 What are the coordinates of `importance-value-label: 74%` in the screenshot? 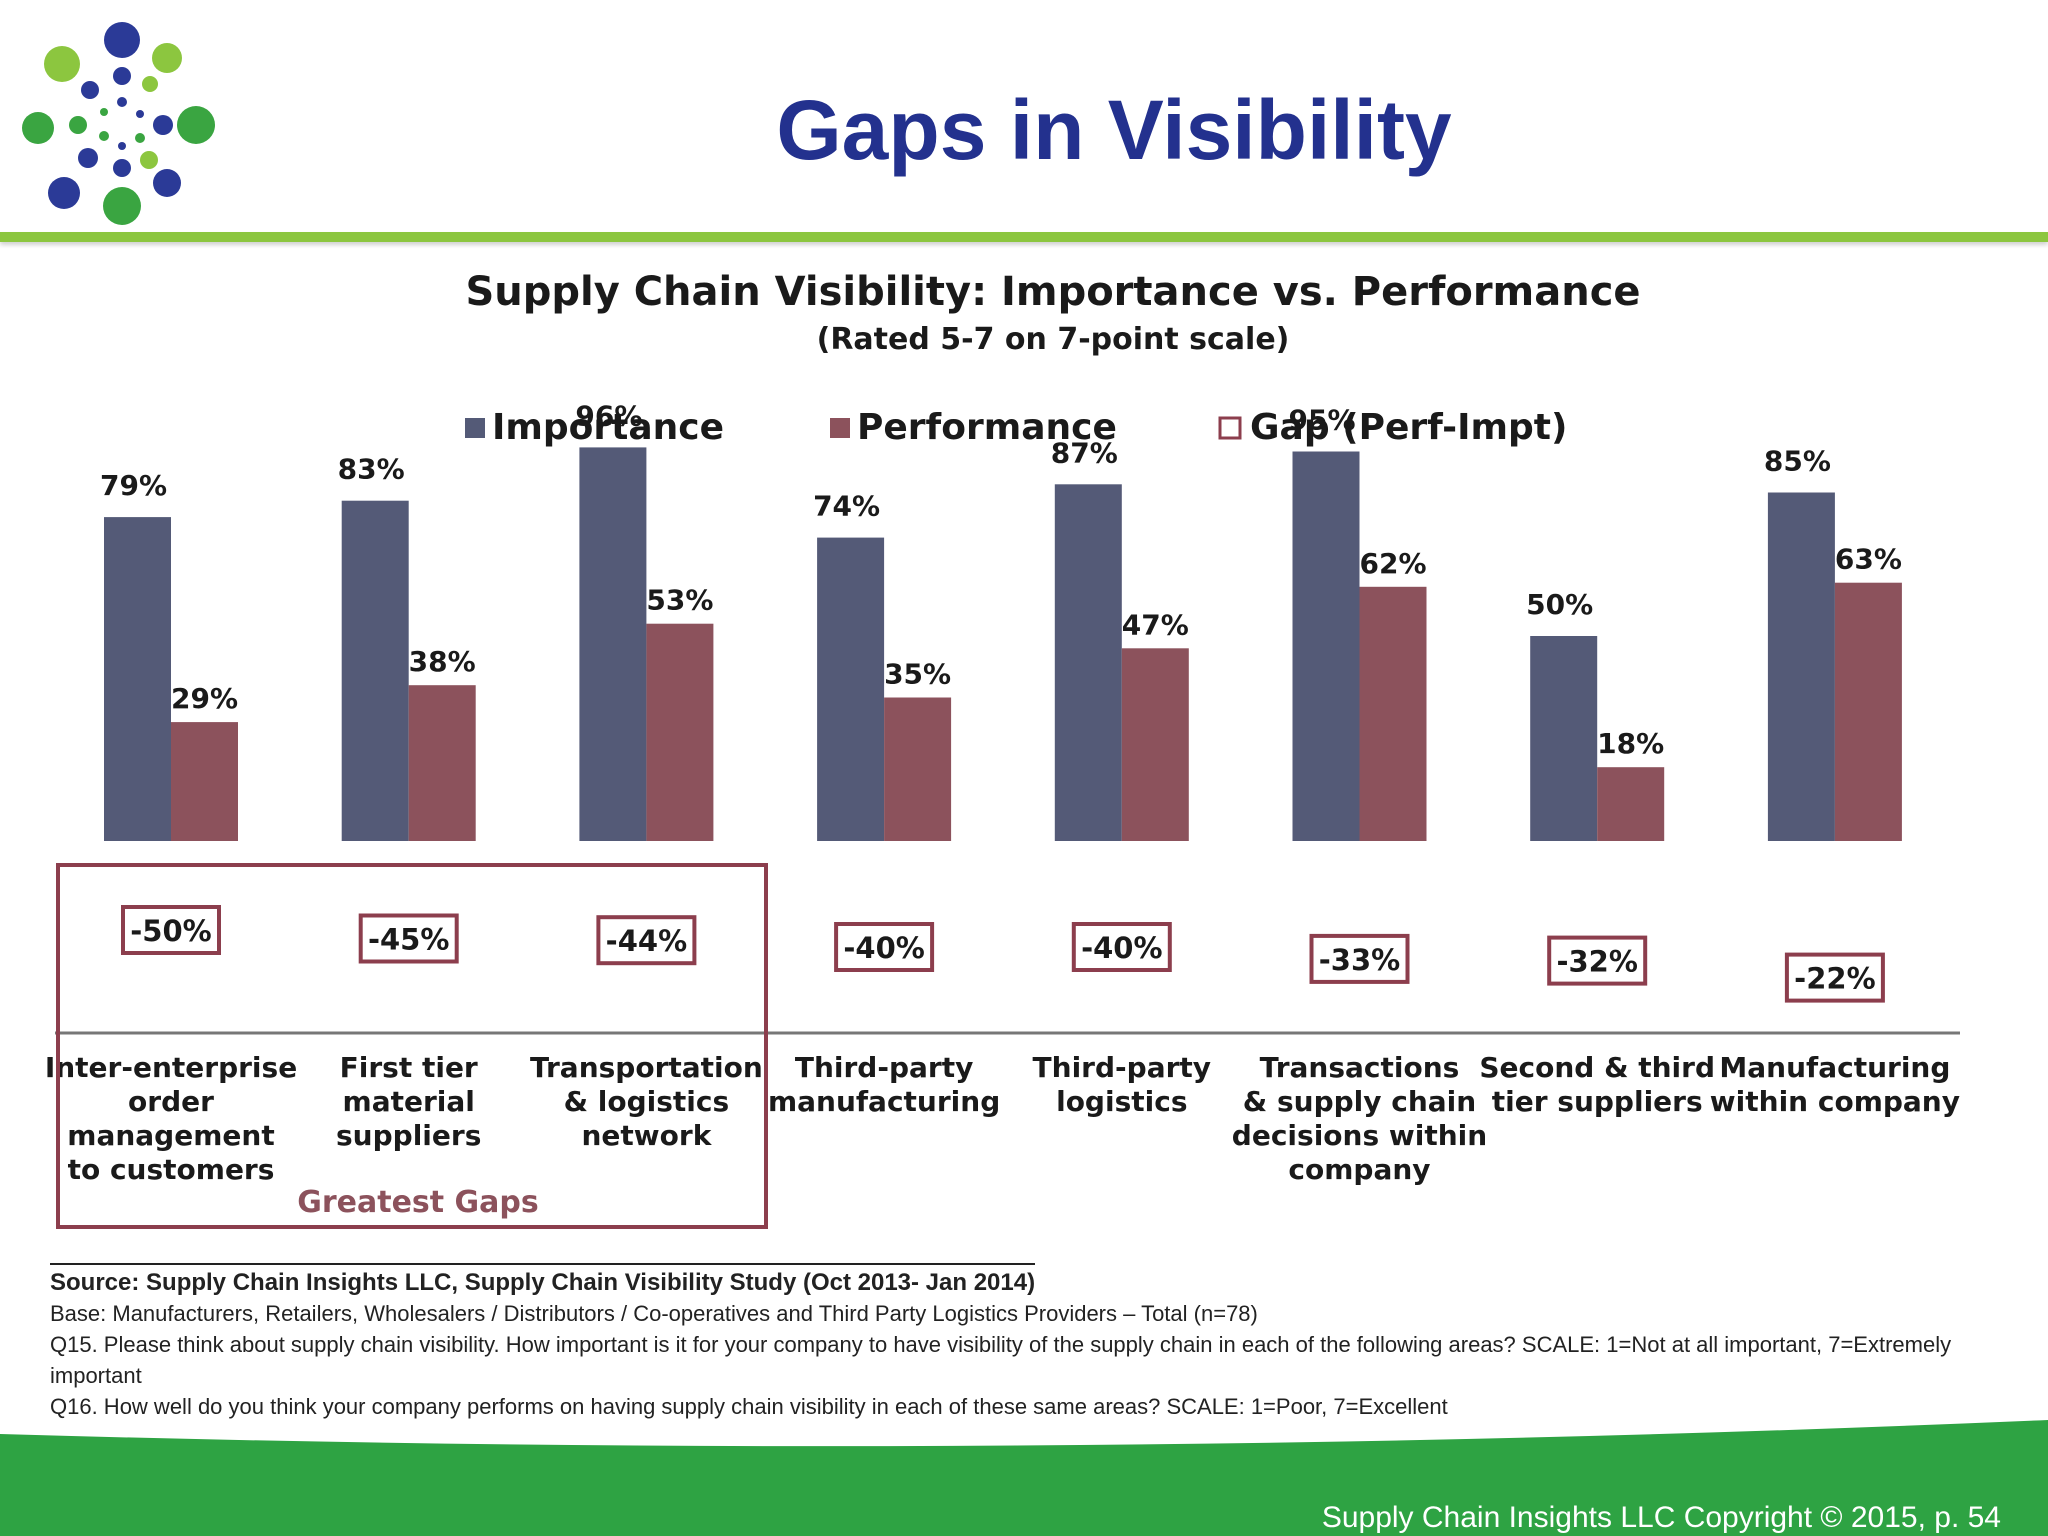 It's located at (846, 506).